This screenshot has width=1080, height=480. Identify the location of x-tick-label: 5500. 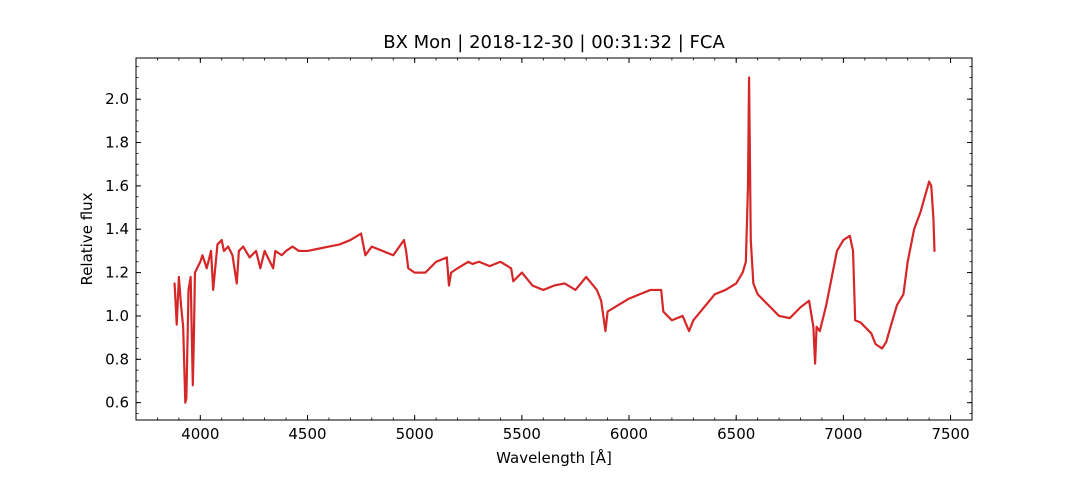
(522, 434).